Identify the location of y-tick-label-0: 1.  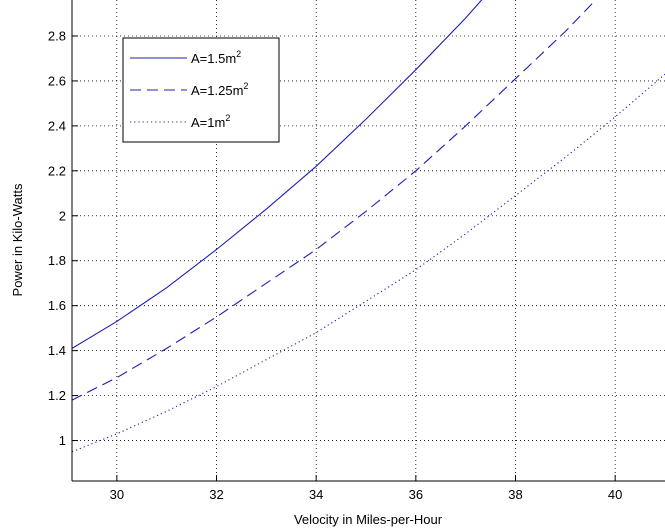
(62, 440).